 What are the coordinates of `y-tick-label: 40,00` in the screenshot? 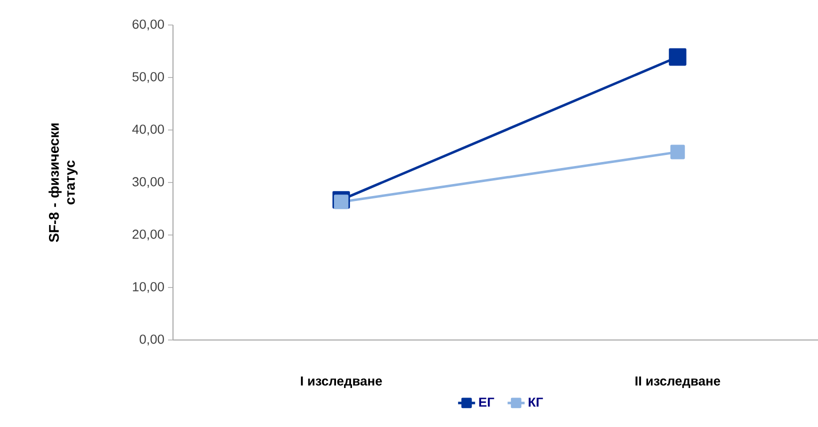 It's located at (148, 130).